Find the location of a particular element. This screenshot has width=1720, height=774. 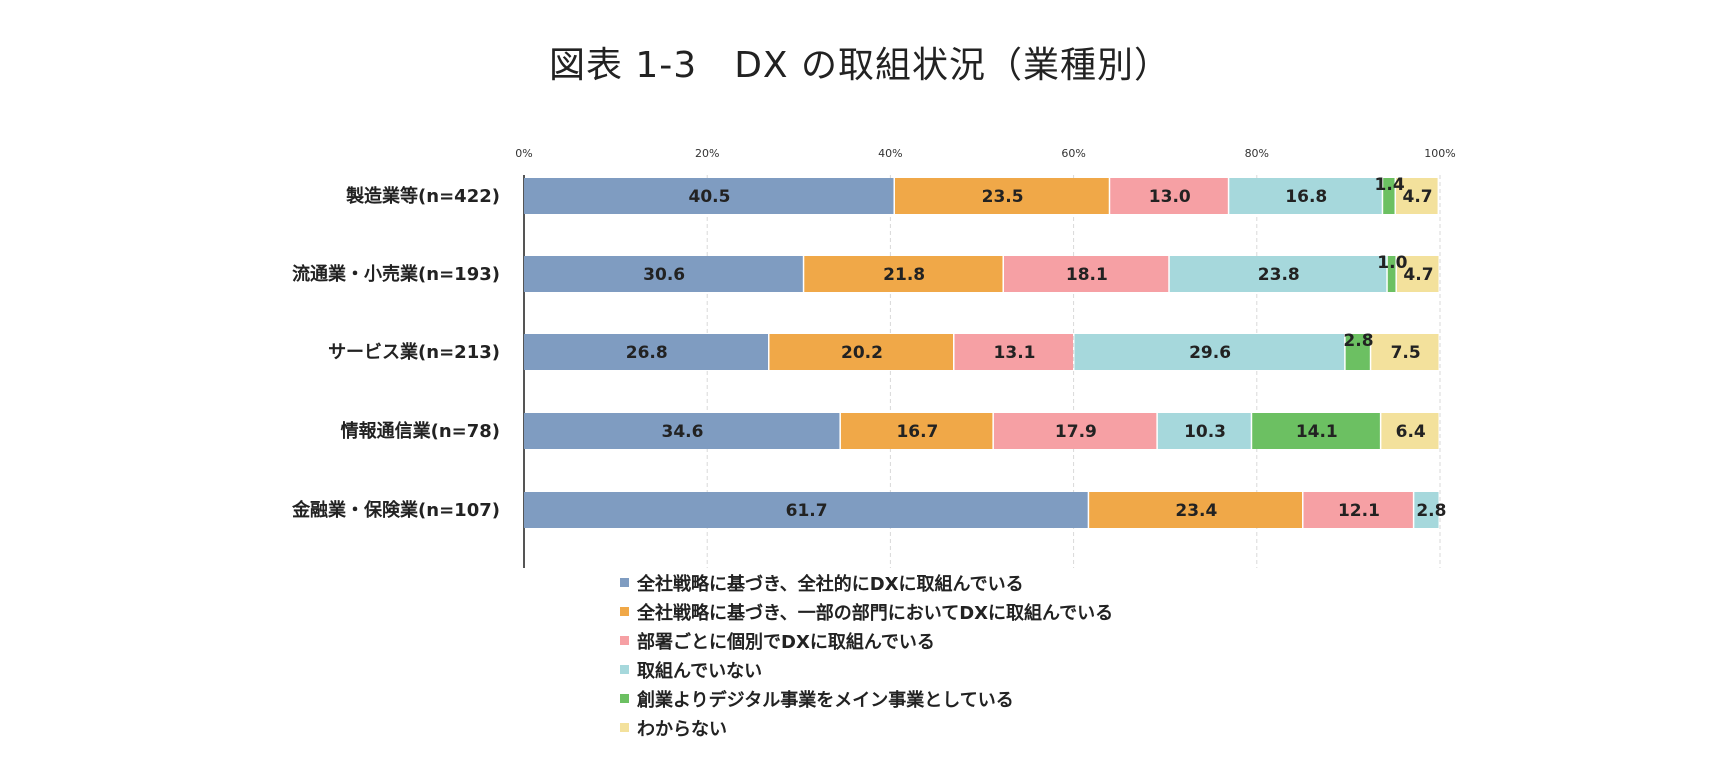

data-label: 18.1 is located at coordinates (1087, 275).